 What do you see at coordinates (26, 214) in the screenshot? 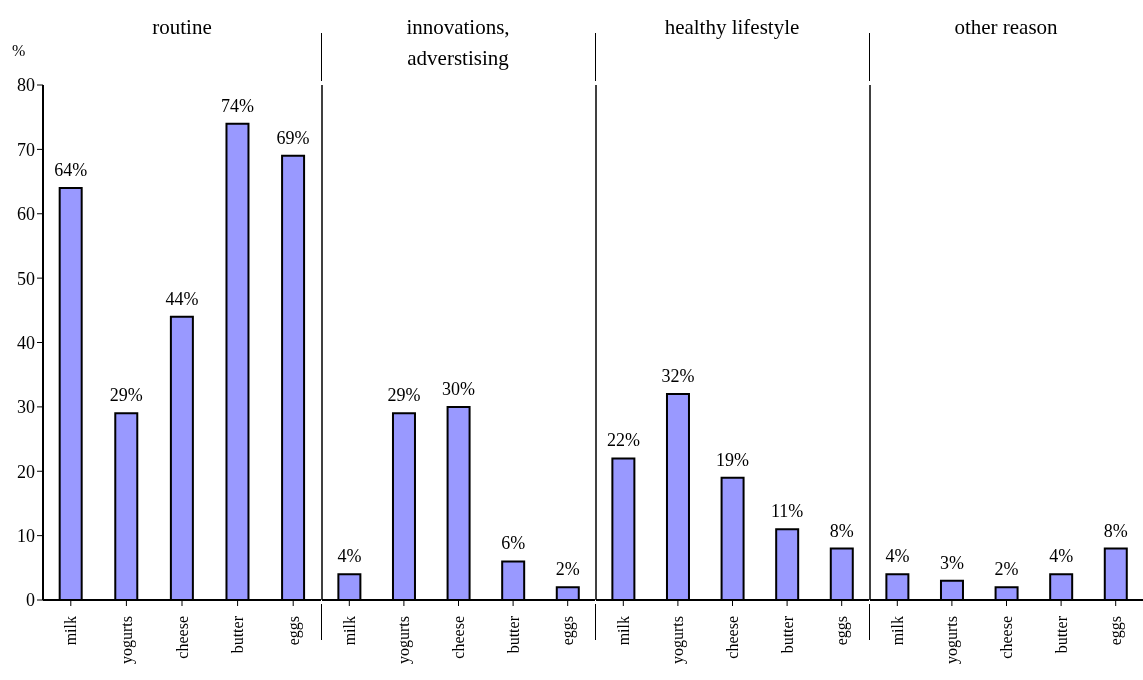
I see `y-tick-label: 60` at bounding box center [26, 214].